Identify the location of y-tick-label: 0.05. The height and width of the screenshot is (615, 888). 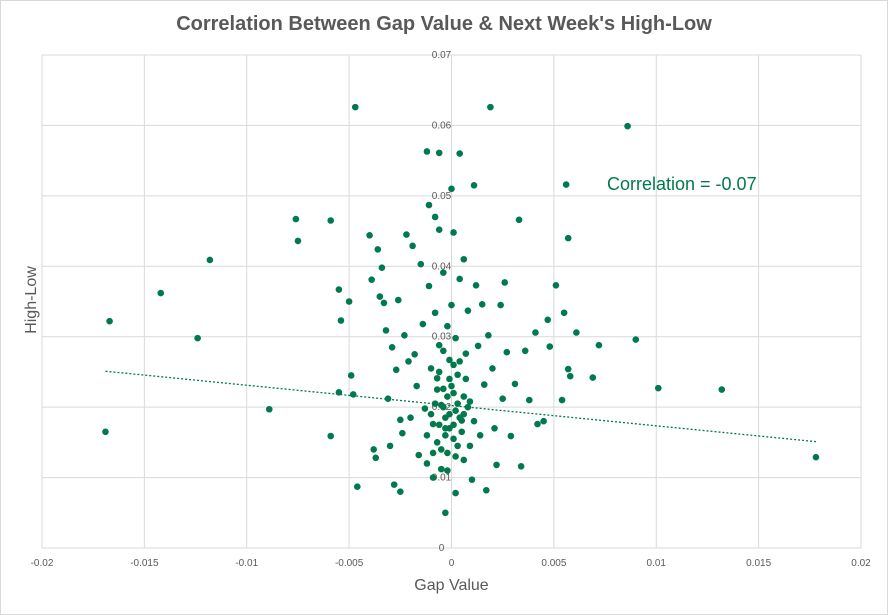
(442, 196).